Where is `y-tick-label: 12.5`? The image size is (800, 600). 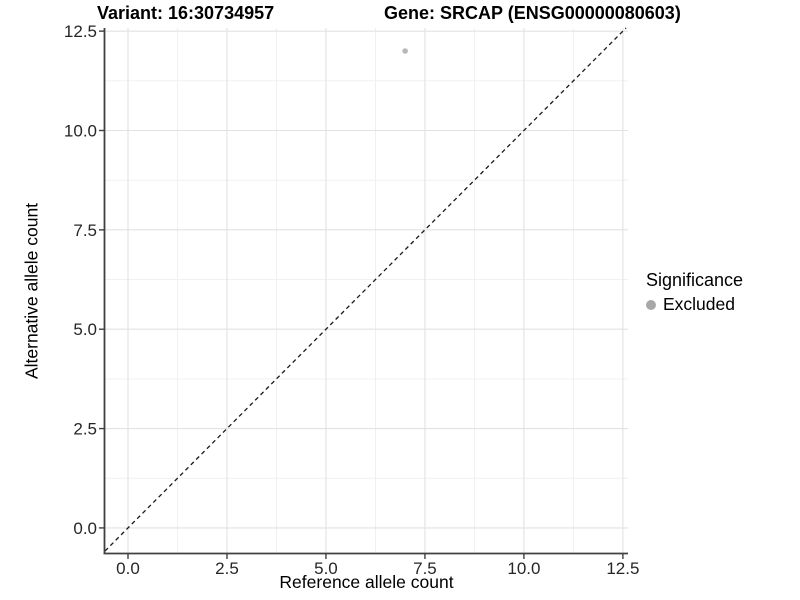
y-tick-label: 12.5 is located at coordinates (80, 31).